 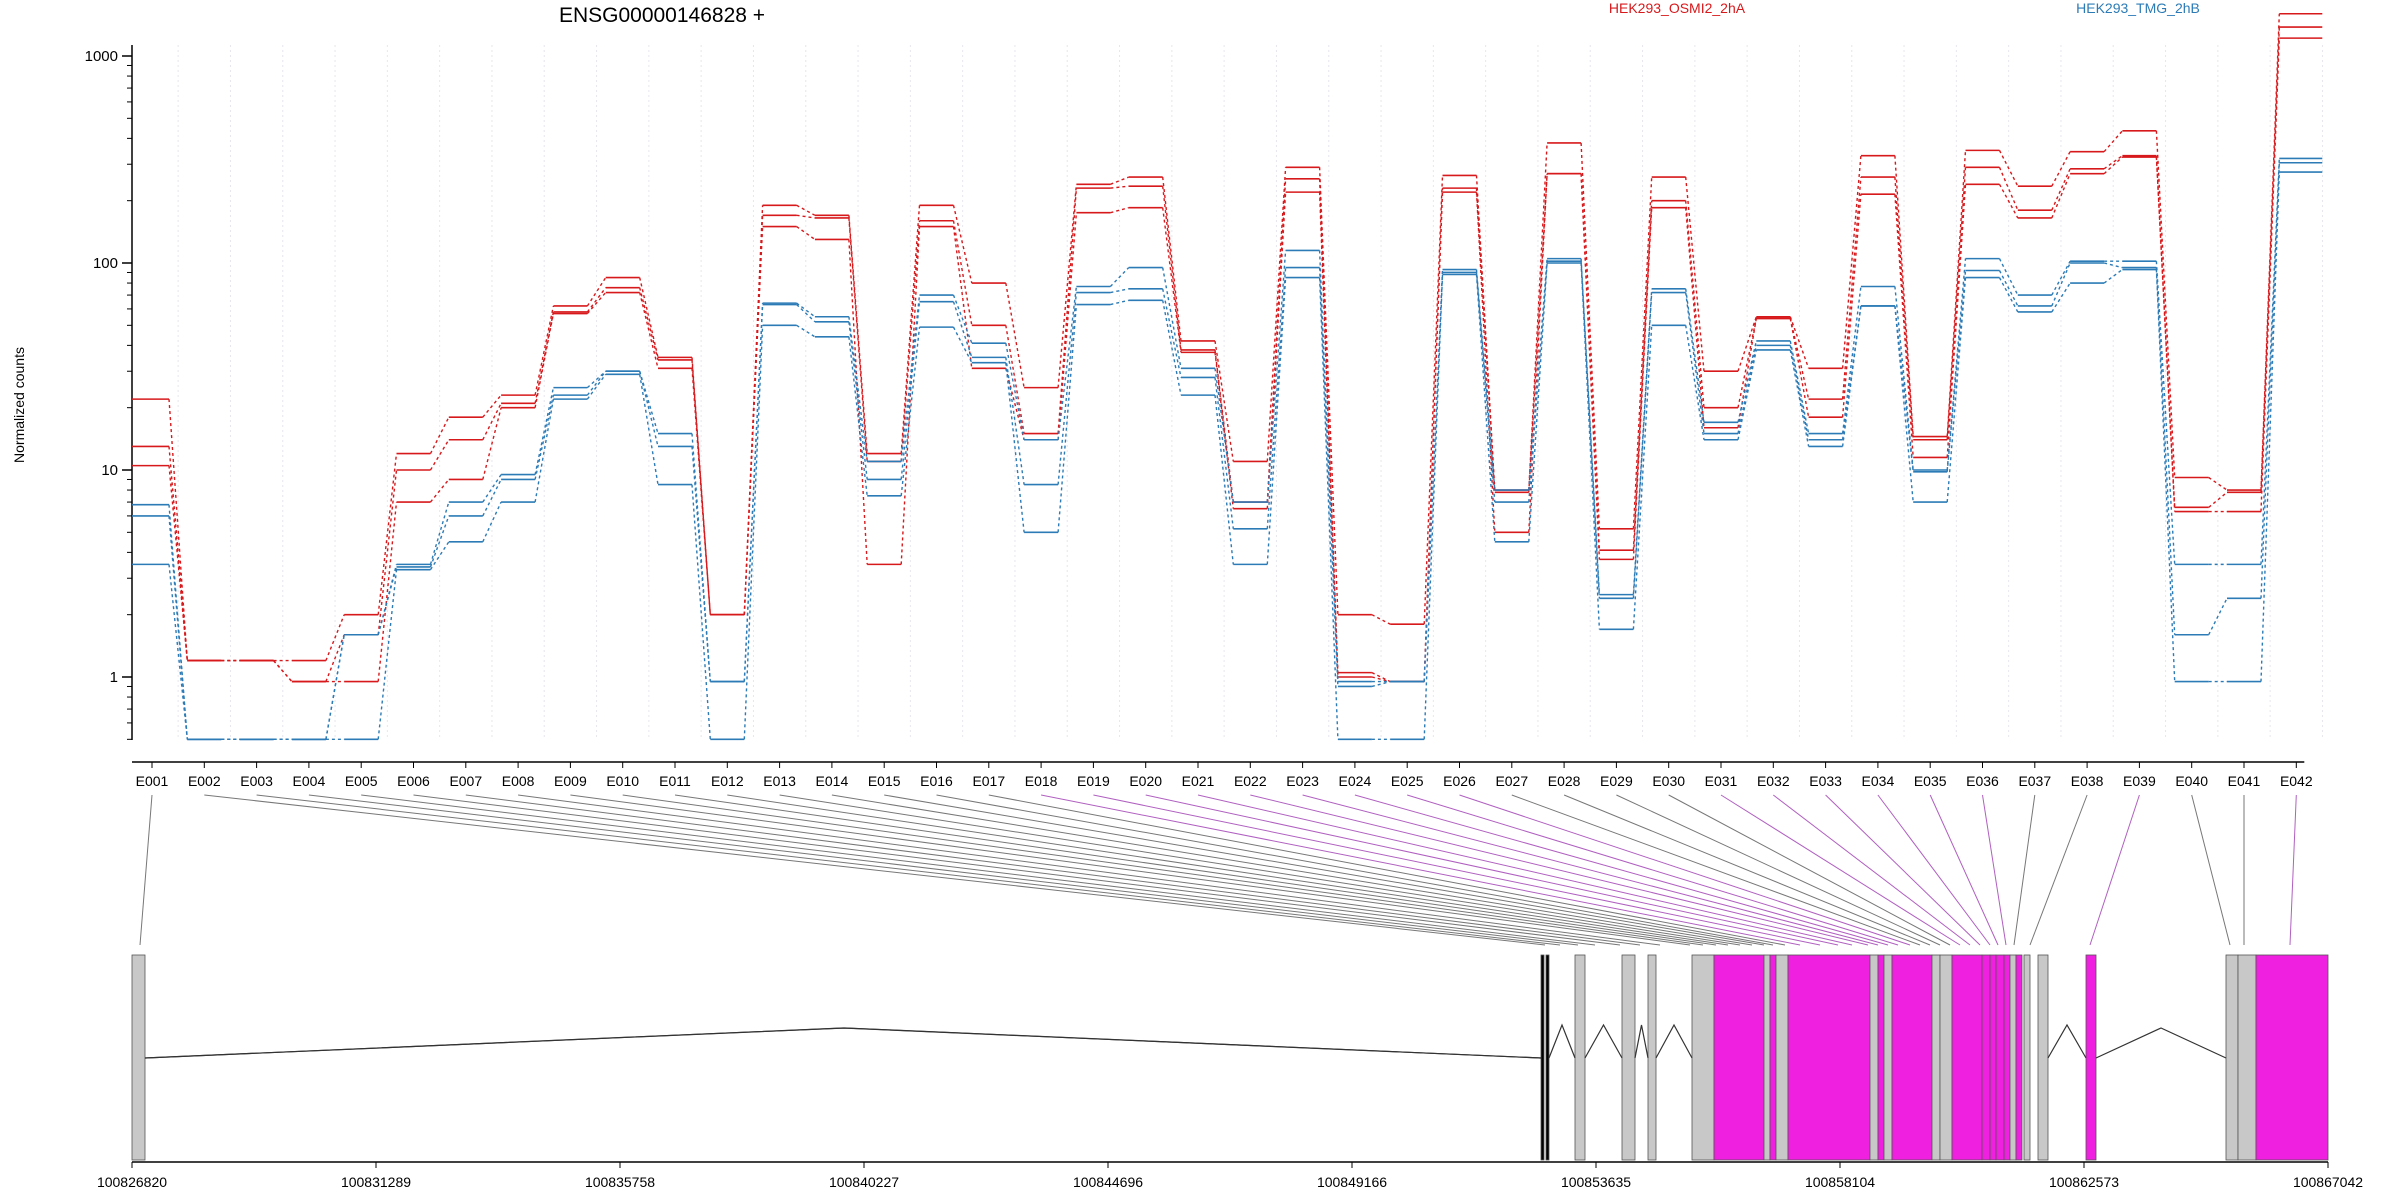 What do you see at coordinates (864, 1182) in the screenshot?
I see `genomic-tick-label: 100840227` at bounding box center [864, 1182].